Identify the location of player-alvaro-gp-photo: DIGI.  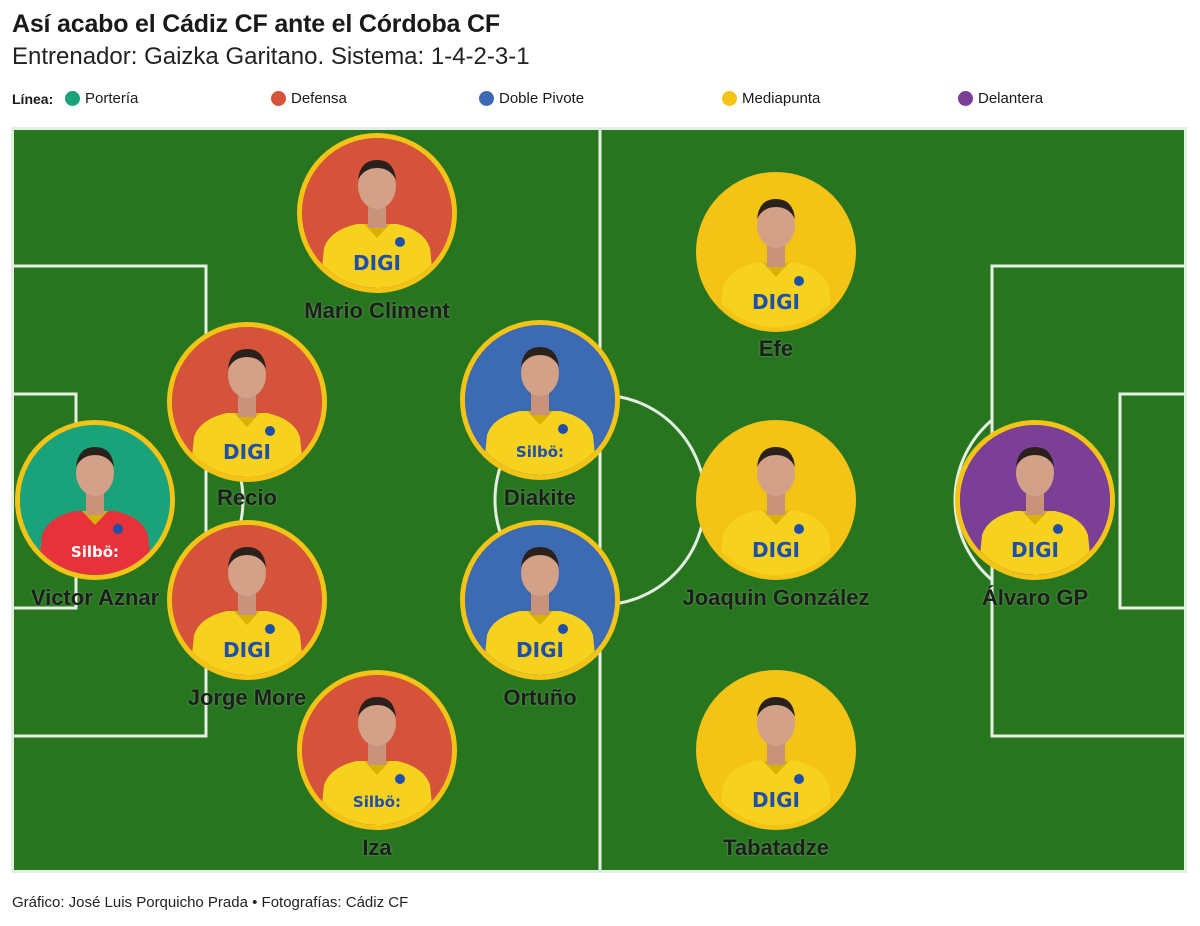
(1035, 500).